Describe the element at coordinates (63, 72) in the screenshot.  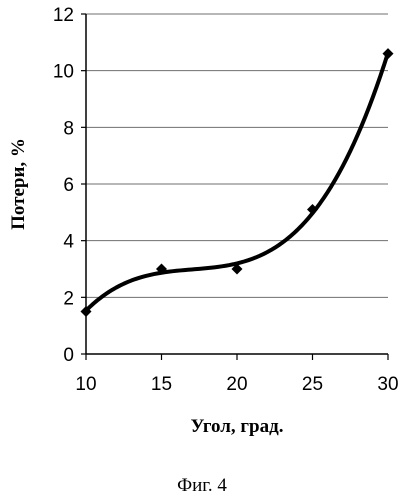
I see `y-tick-label: 10` at that location.